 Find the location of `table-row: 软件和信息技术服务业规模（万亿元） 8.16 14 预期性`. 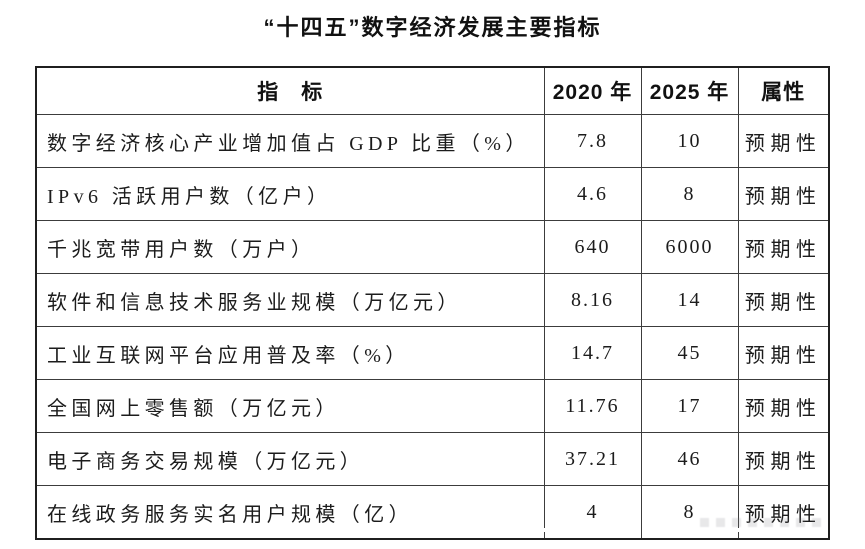

table-row: 软件和信息技术服务业规模（万亿元） 8.16 14 预期性 is located at coordinates (432, 300).